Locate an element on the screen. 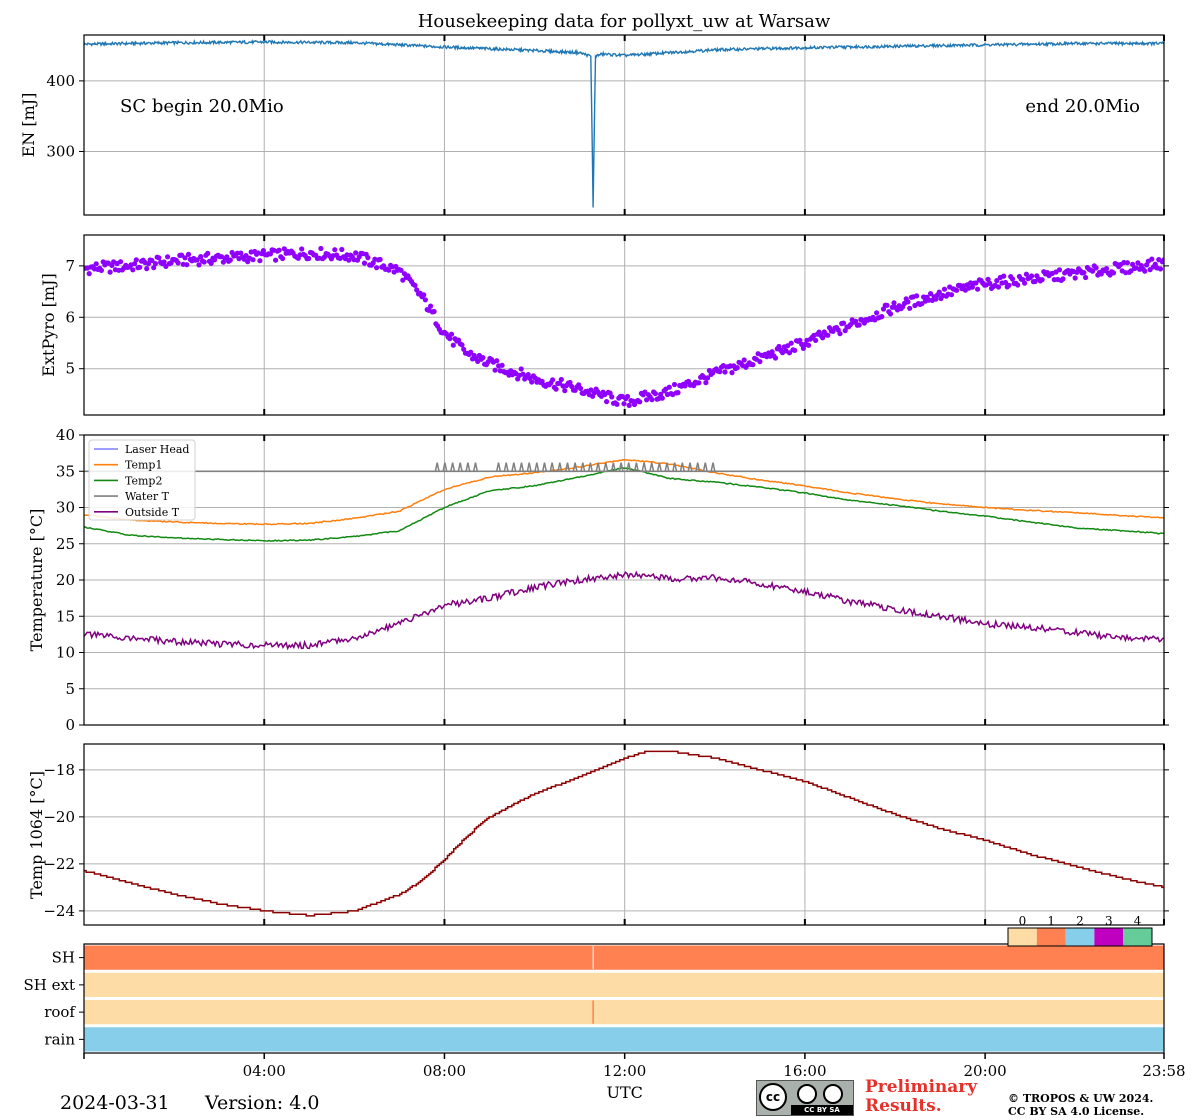 This screenshot has width=1200, height=1120. flag-row-roof is located at coordinates (624, 1012).